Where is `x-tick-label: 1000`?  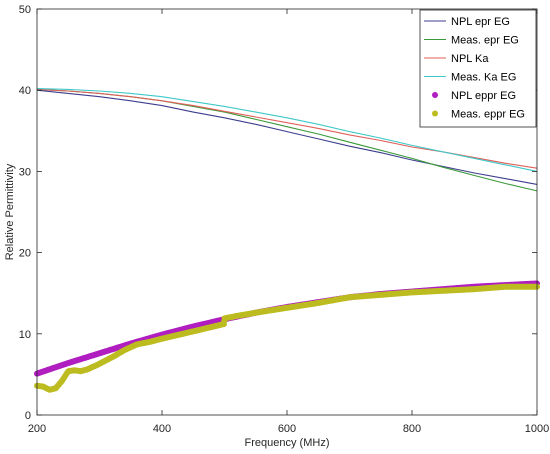 x-tick-label: 1000 is located at coordinates (537, 429).